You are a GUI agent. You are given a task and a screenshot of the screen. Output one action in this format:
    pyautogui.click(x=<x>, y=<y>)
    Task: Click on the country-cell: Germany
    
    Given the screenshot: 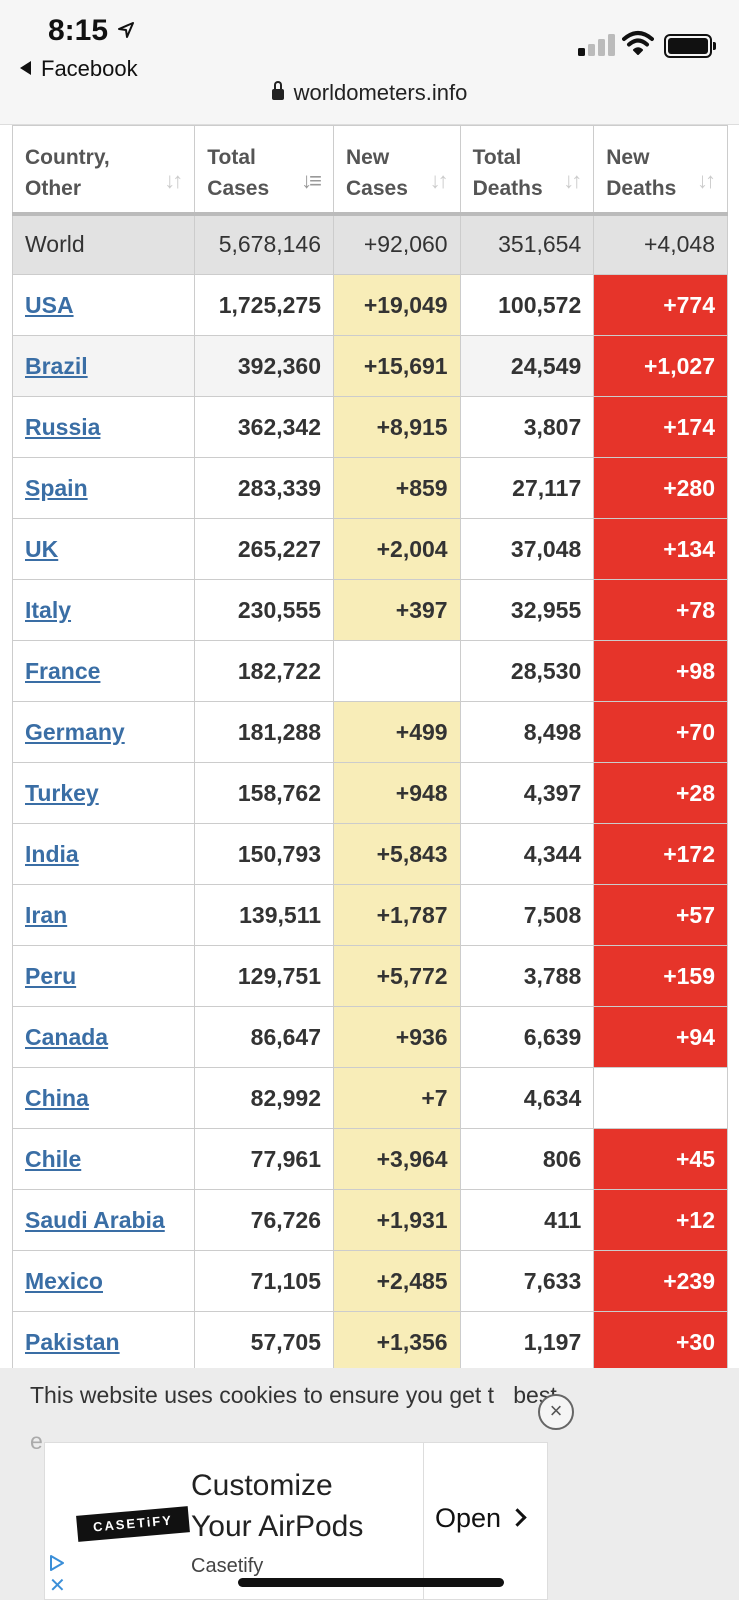 What is the action you would take?
    pyautogui.click(x=103, y=732)
    